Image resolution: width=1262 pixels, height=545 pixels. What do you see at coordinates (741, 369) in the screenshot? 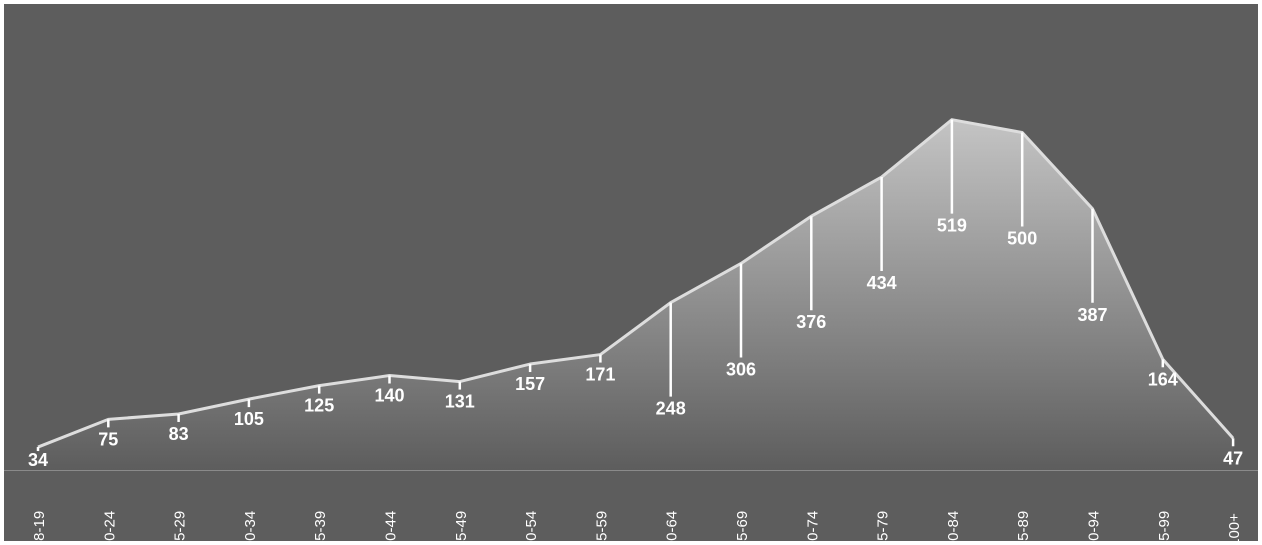
I see `data-label: 306` at bounding box center [741, 369].